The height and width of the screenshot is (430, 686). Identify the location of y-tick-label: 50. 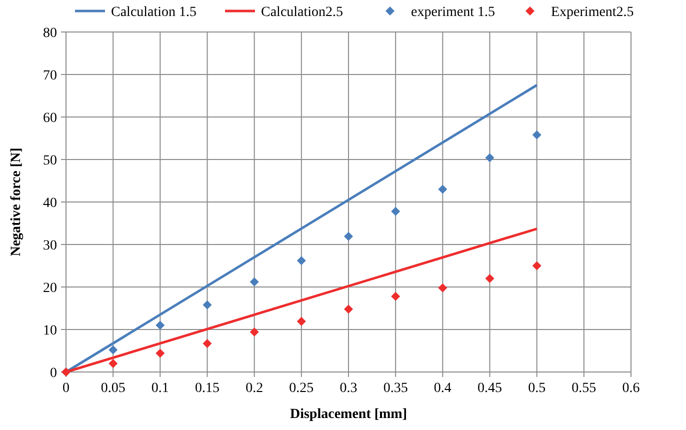
(50, 161).